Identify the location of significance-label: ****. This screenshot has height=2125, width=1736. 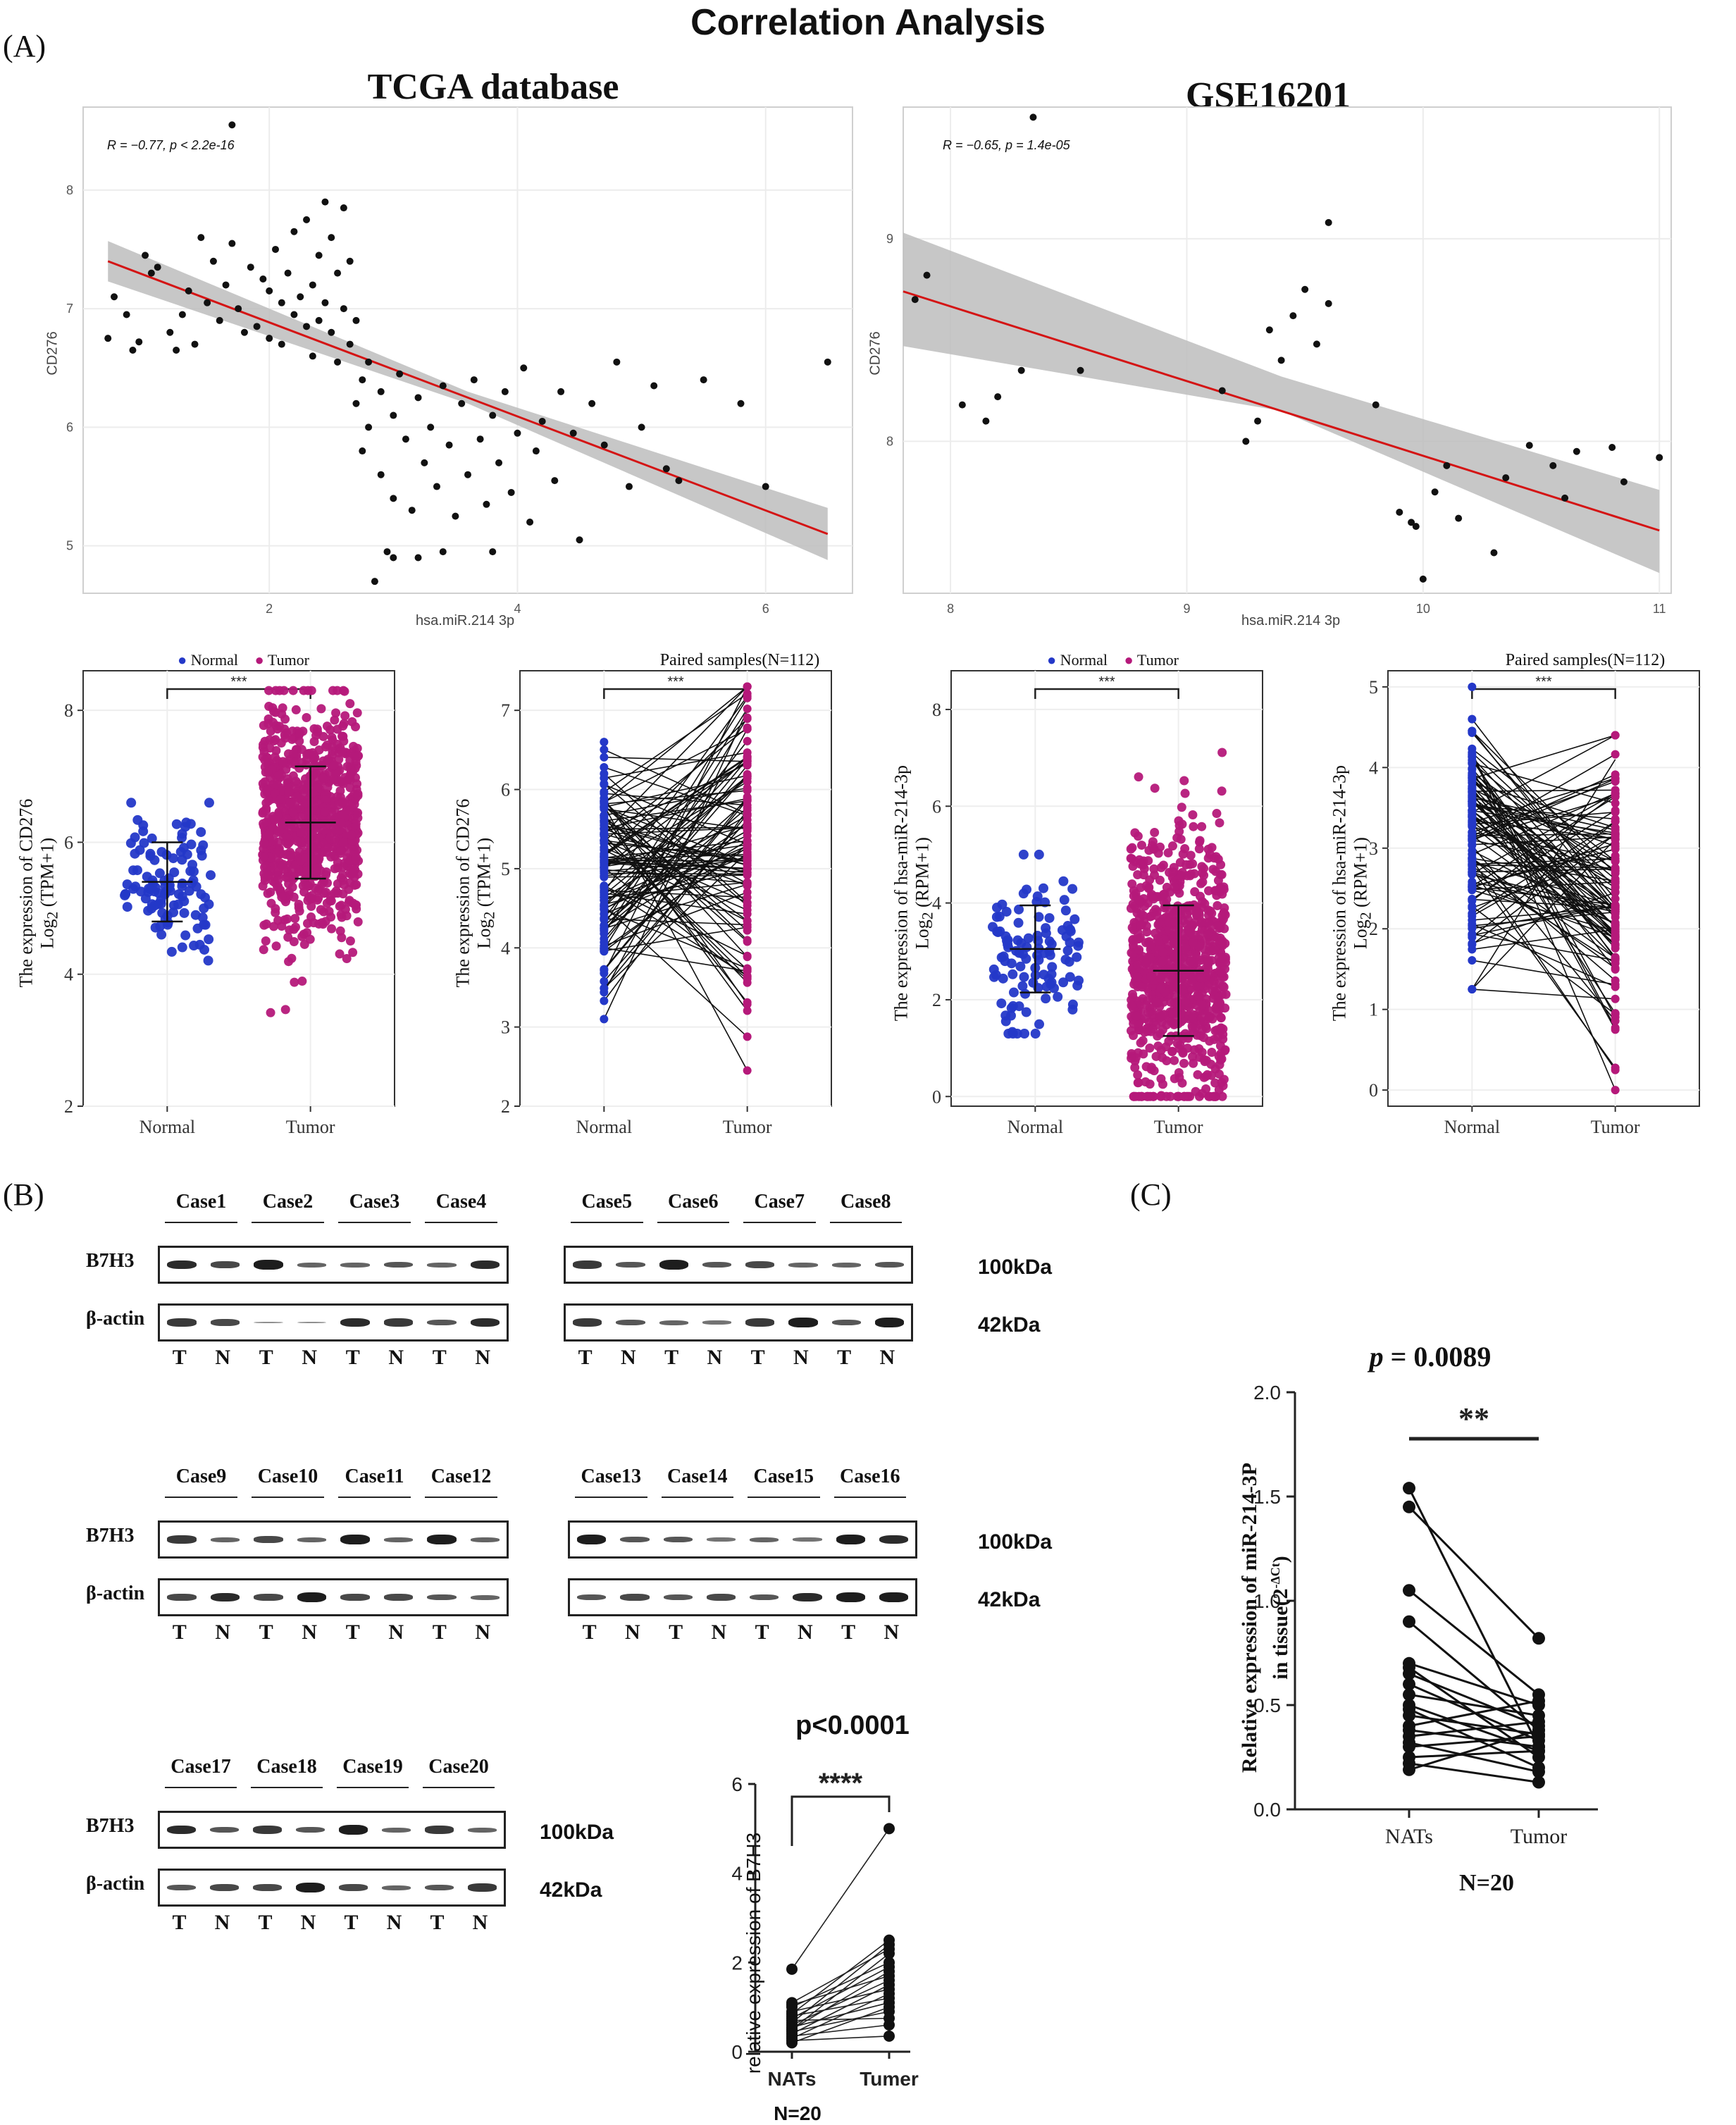
(841, 1783).